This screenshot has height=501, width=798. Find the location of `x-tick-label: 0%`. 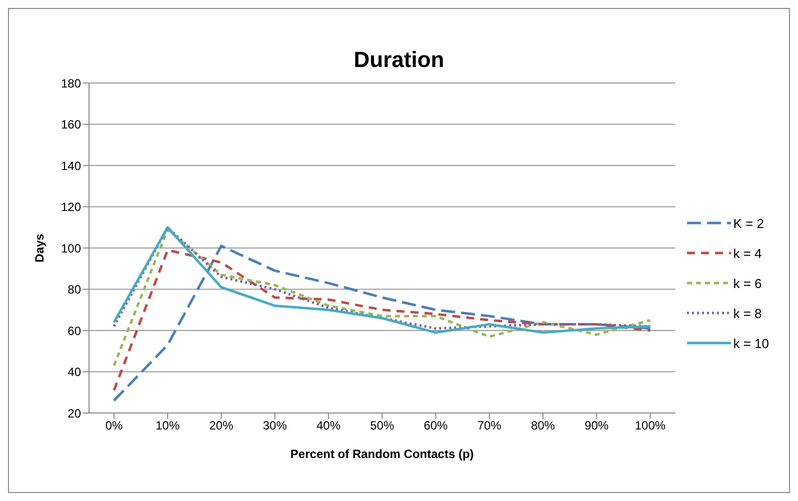

x-tick-label: 0% is located at coordinates (114, 425).